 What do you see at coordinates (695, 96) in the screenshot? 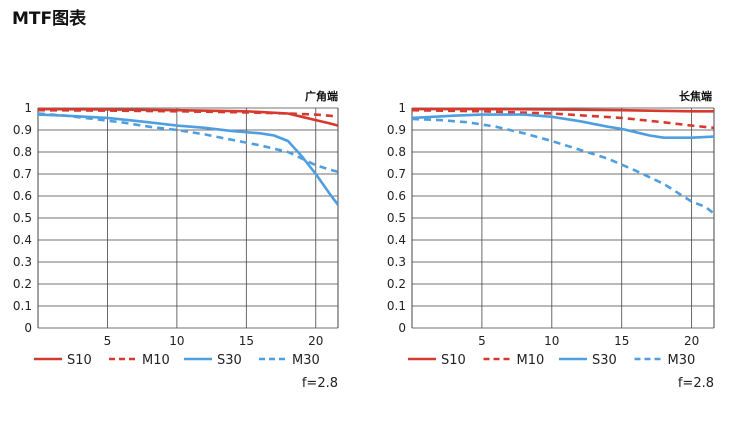
I see `chart-title: 长焦端` at bounding box center [695, 96].